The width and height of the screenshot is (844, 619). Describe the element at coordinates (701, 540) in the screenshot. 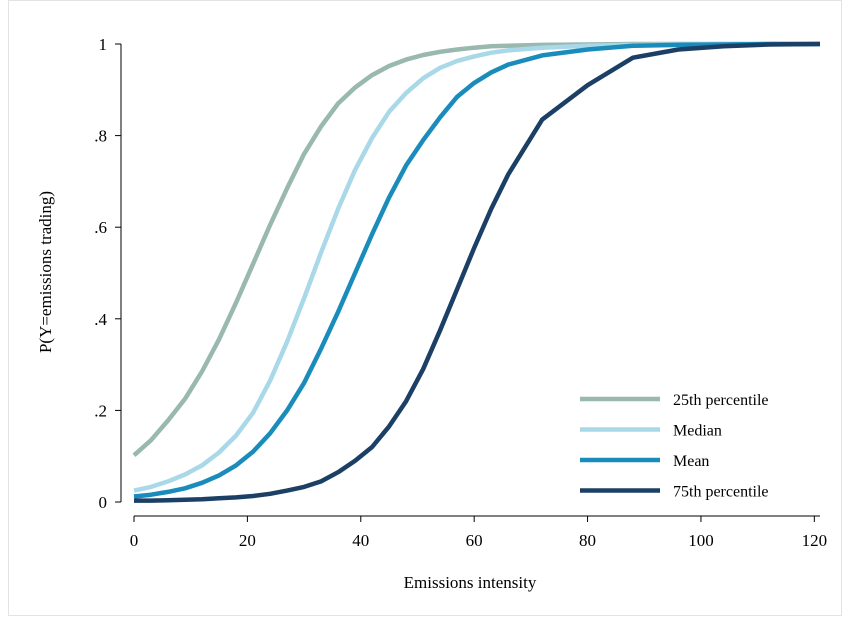

I see `x-tick-label: 100` at that location.